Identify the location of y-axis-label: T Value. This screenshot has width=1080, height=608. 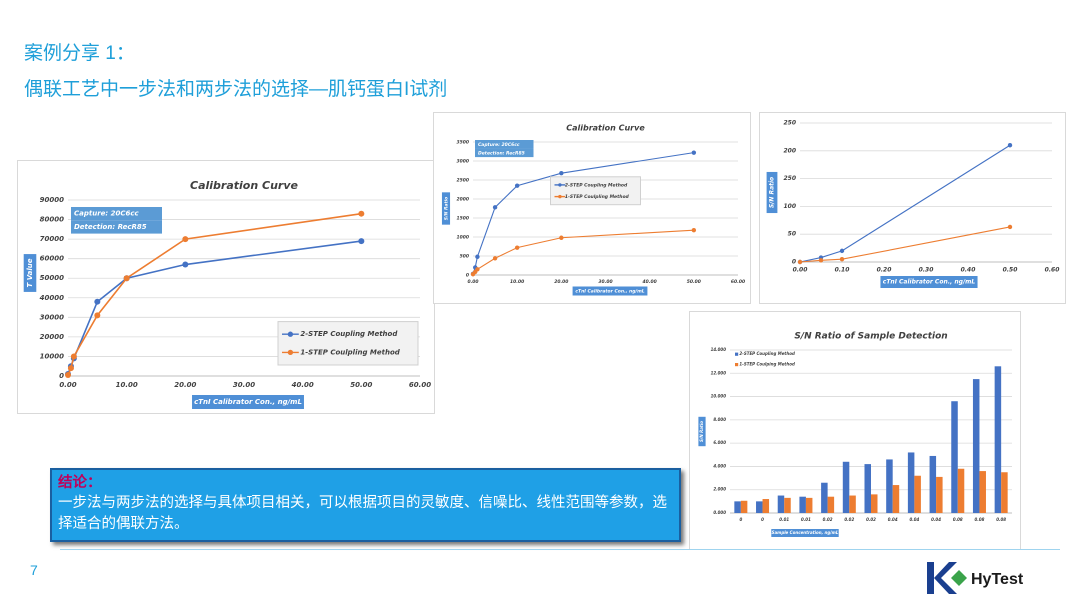
(30, 272).